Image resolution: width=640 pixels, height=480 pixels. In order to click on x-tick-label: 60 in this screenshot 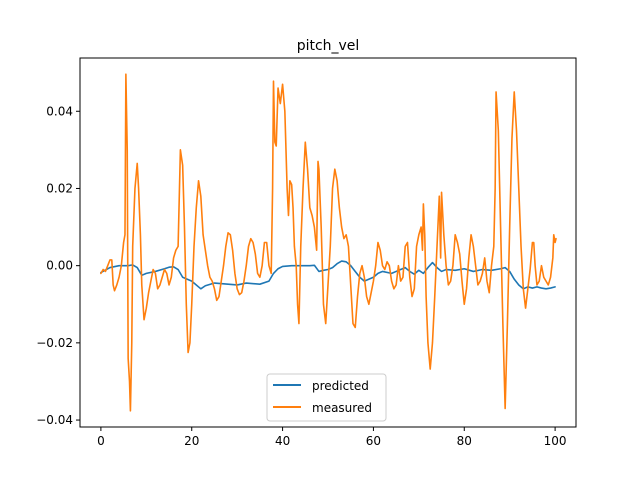, I will do `click(373, 441)`.